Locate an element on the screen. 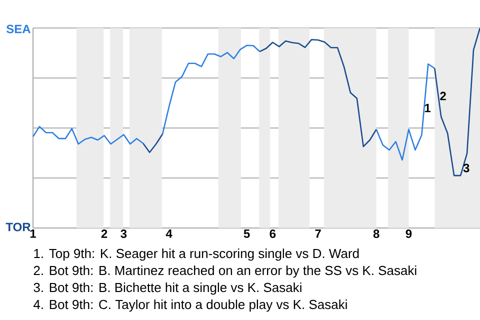 The height and width of the screenshot is (320, 480). text: 4. Bot 9th: C. Taylor hit into a double play vs K. Sasaki is located at coordinates (190, 306).